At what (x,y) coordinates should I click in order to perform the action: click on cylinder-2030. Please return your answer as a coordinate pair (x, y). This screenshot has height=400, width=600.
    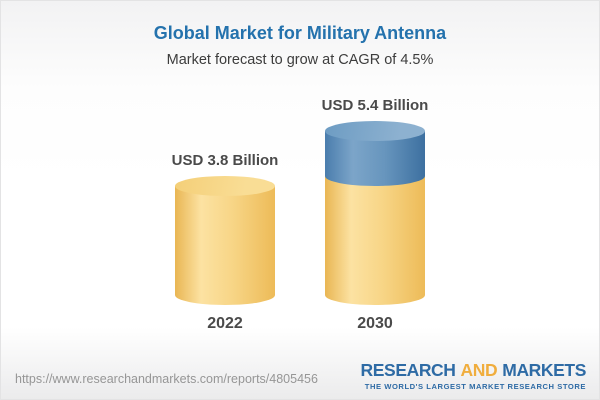
    Looking at the image, I should click on (375, 213).